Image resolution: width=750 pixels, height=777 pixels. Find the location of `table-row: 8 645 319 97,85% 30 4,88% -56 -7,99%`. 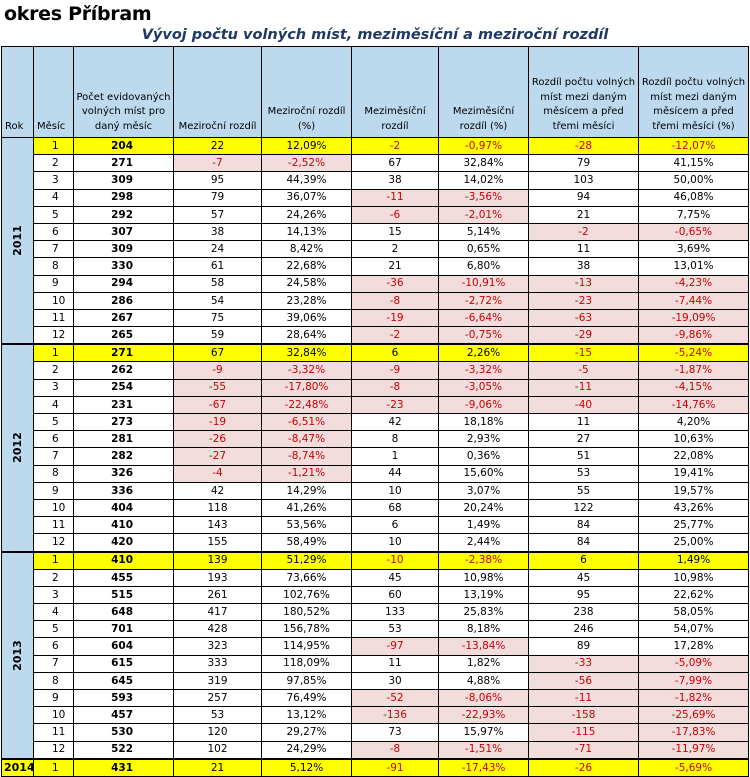

table-row: 8 645 319 97,85% 30 4,88% -56 -7,99% is located at coordinates (375, 681).